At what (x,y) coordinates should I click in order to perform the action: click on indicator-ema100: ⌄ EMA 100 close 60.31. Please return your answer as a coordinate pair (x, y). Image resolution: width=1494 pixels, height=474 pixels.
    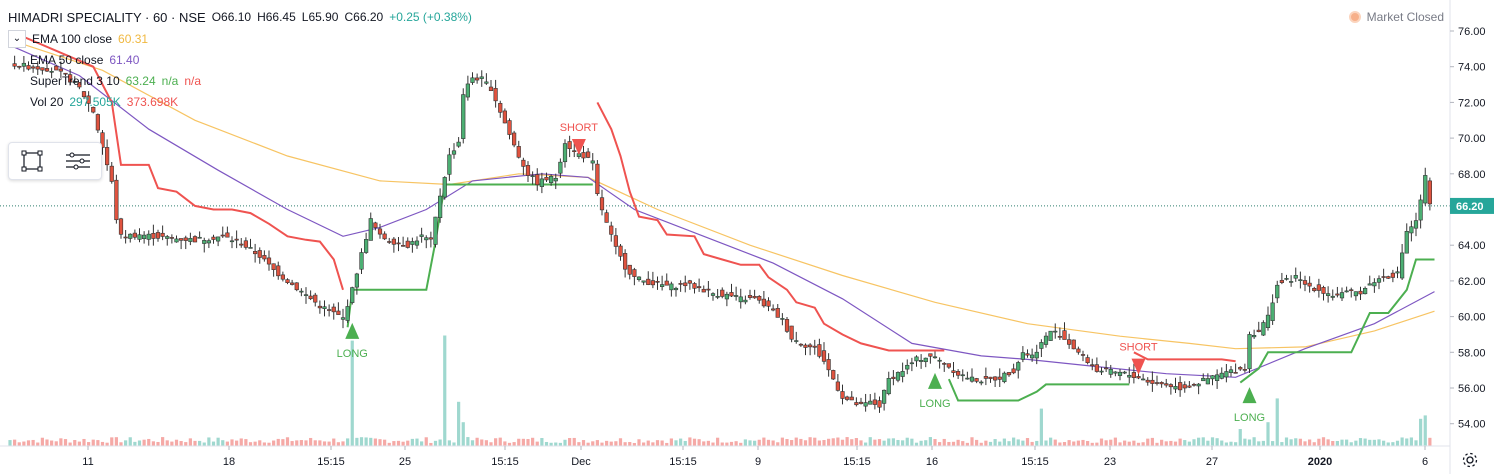
    Looking at the image, I should click on (240, 38).